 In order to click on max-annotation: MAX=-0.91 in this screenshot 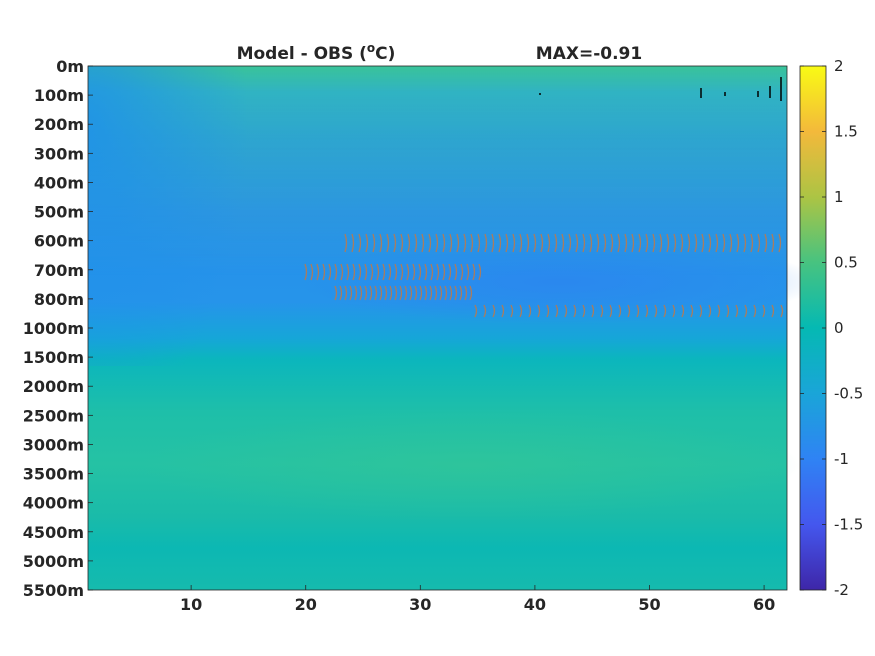, I will do `click(589, 54)`.